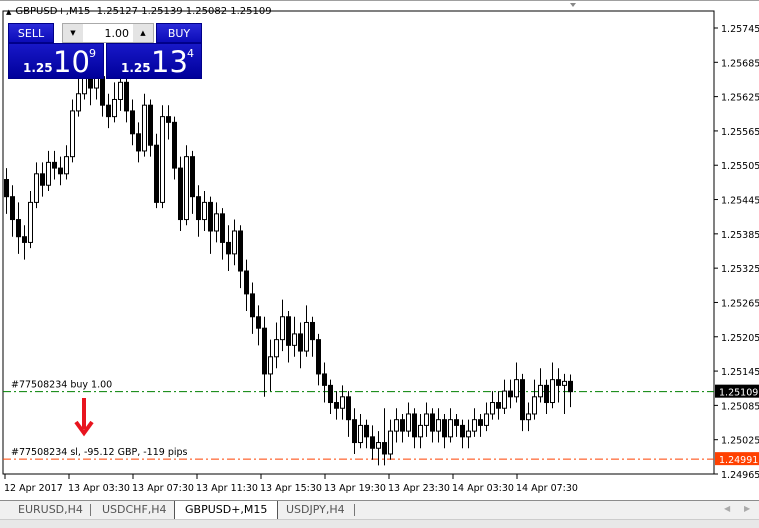 This screenshot has width=759, height=528. I want to click on sell-quote: 1.25 10 9, so click(56, 61).